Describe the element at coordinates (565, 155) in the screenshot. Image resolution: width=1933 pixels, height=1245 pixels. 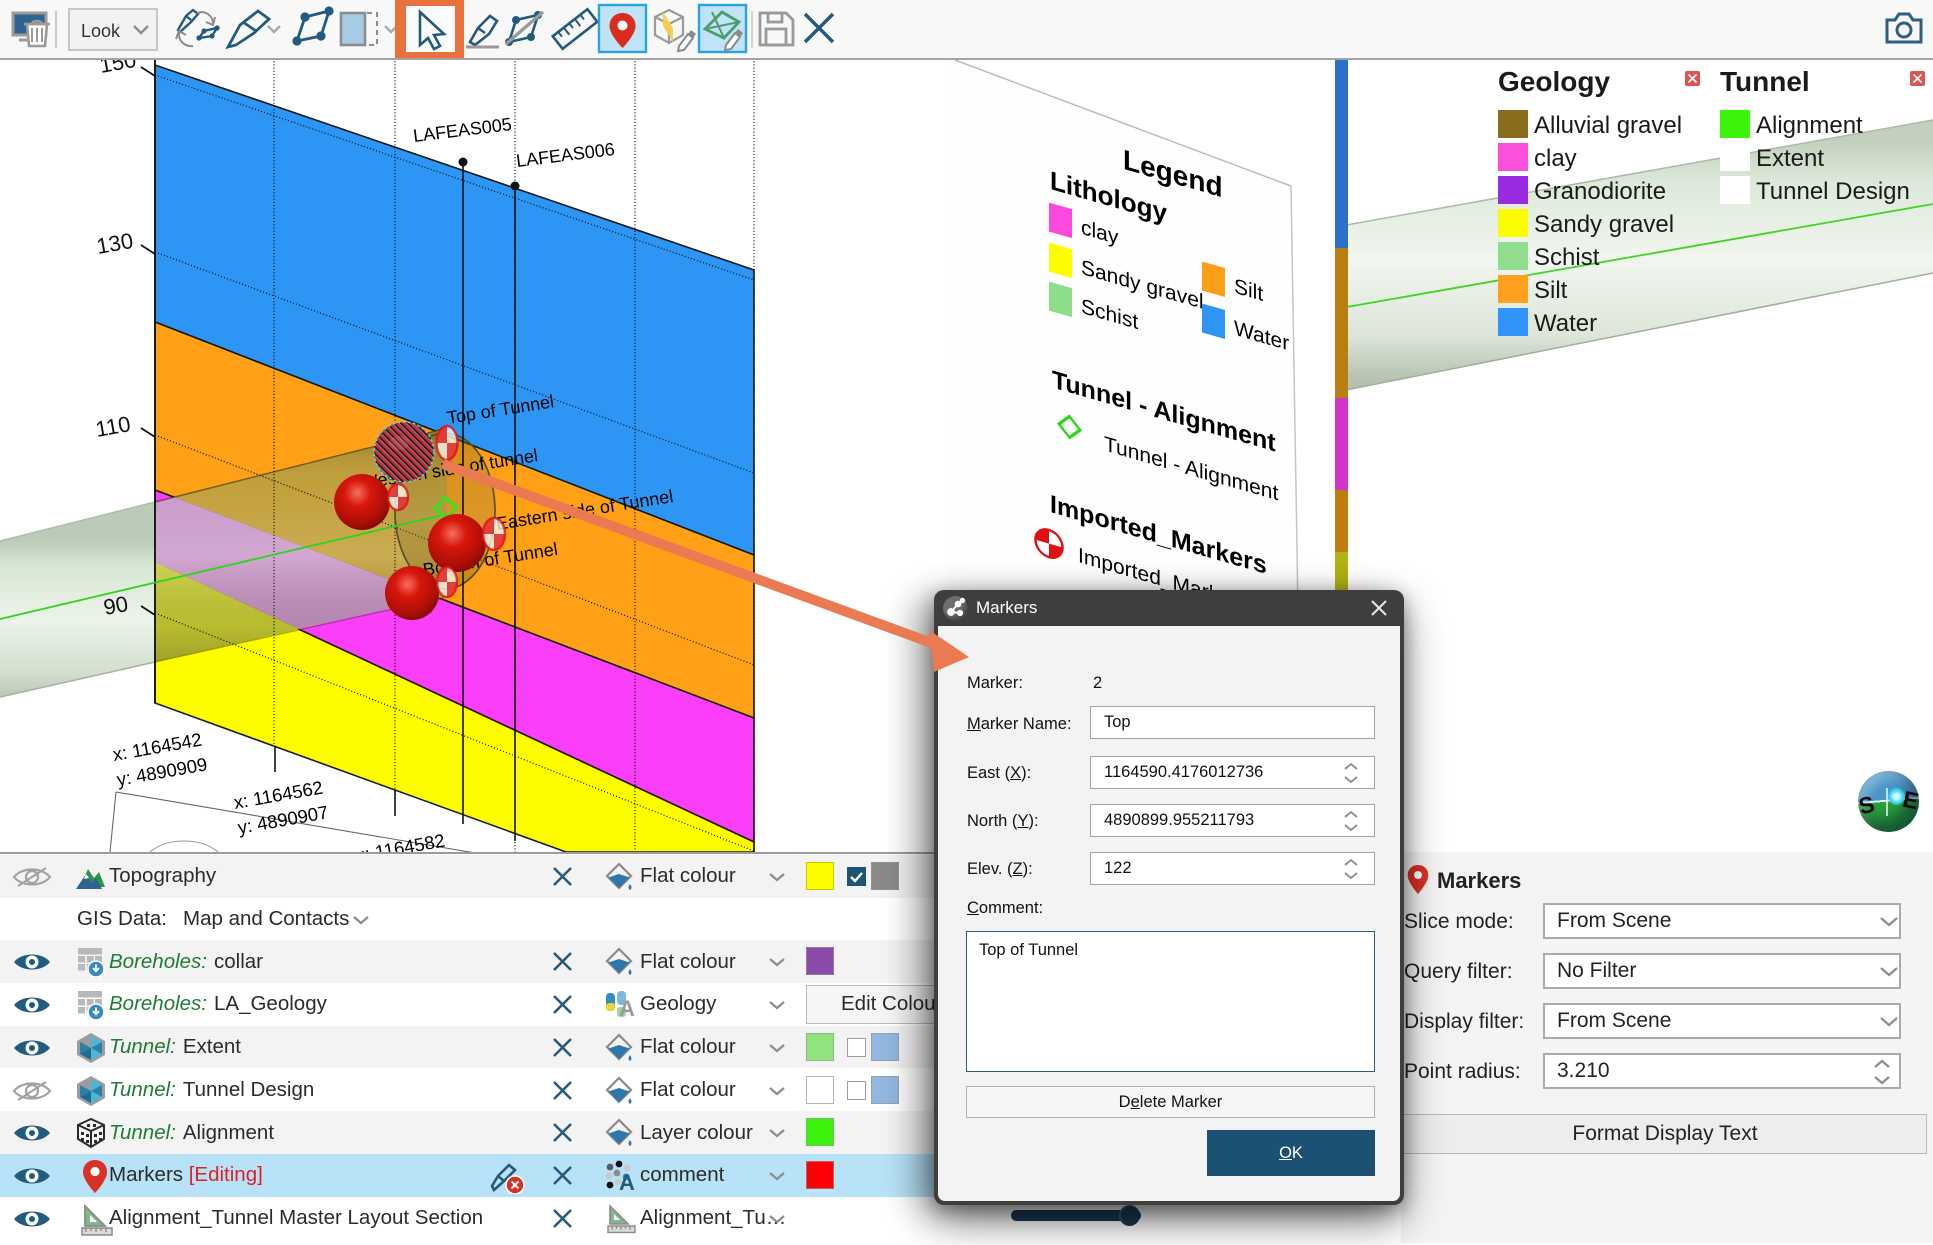
I see `svg-text: LAFEAS006` at that location.